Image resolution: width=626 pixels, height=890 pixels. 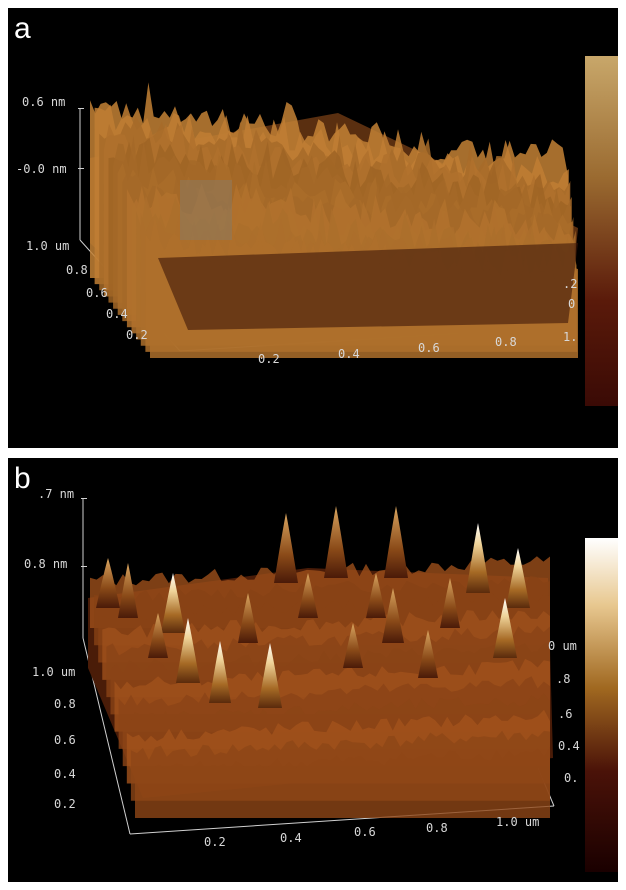 I want to click on right-tick-b-1: .8, so click(x=563, y=679).